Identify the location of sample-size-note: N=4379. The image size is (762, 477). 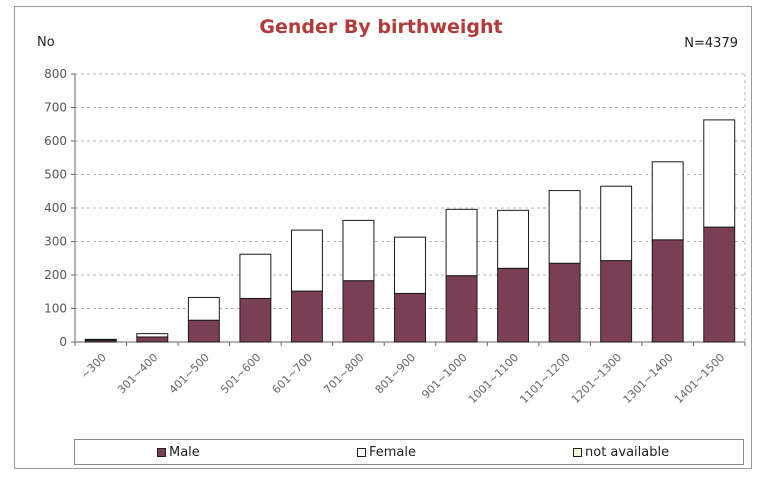
(711, 43).